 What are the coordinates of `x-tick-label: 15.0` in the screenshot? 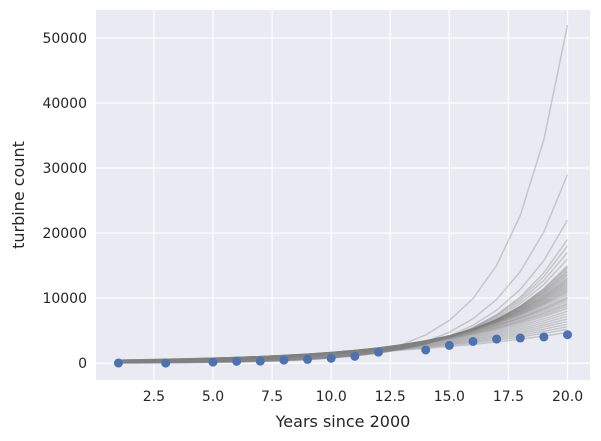 It's located at (449, 397).